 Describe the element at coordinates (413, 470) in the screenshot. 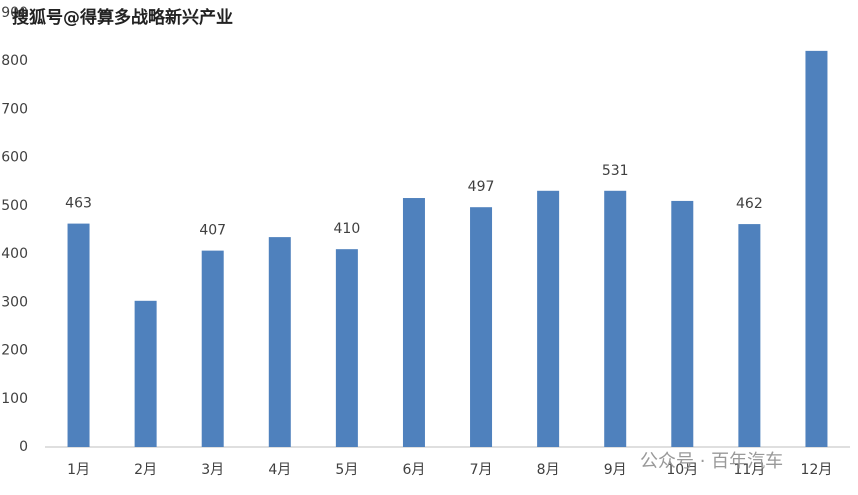

I see `x-tick-label: 6月` at that location.